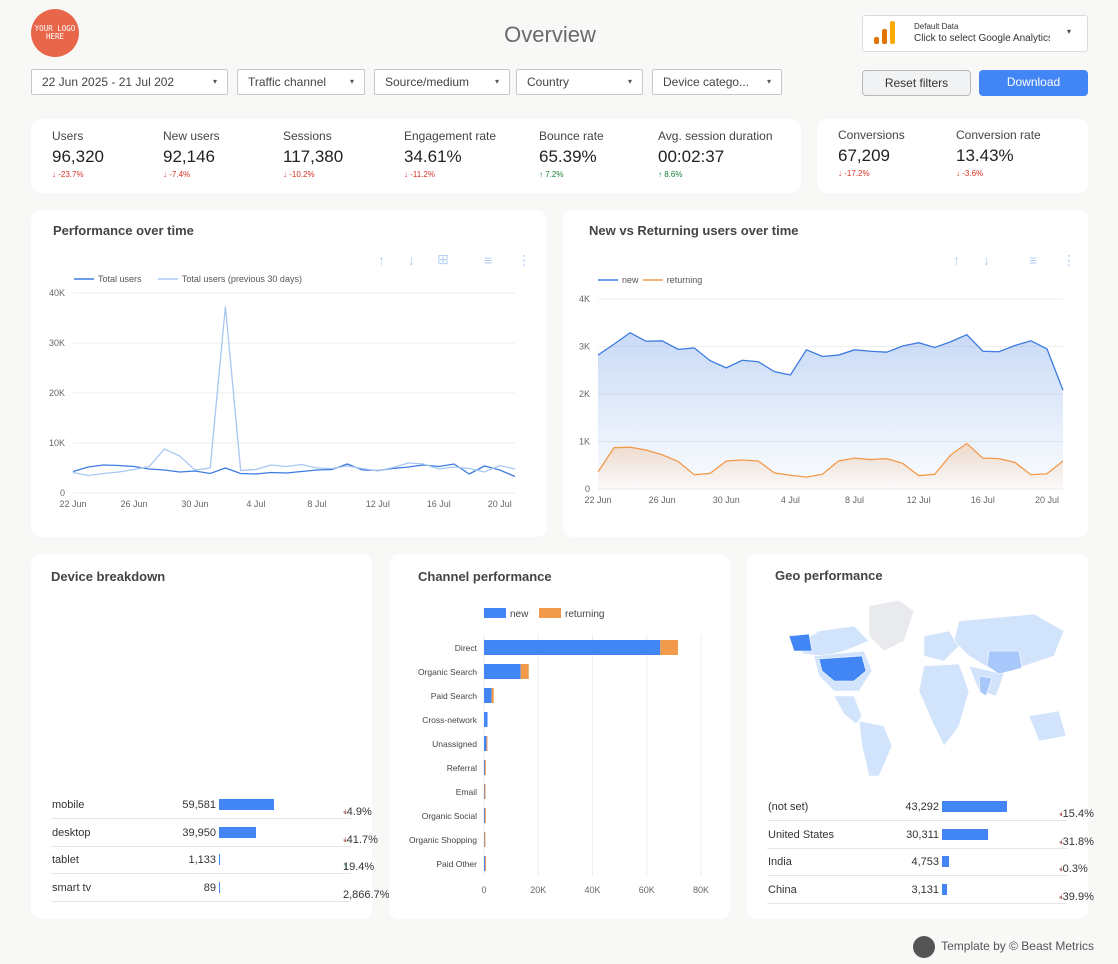 The height and width of the screenshot is (964, 1118). Describe the element at coordinates (584, 614) in the screenshot. I see `legend-label: returning` at that location.